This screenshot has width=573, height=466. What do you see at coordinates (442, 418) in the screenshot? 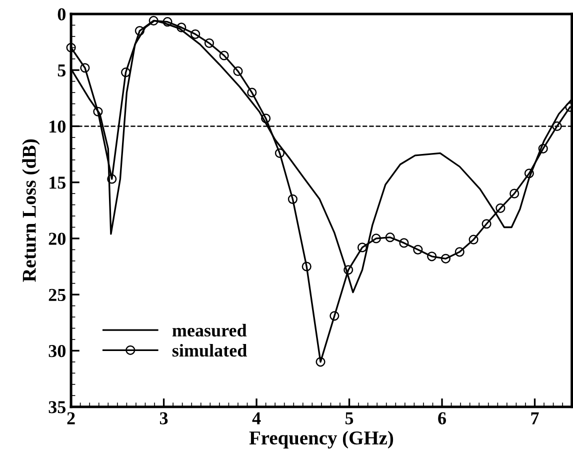
I see `x-tick-label: 6` at bounding box center [442, 418].